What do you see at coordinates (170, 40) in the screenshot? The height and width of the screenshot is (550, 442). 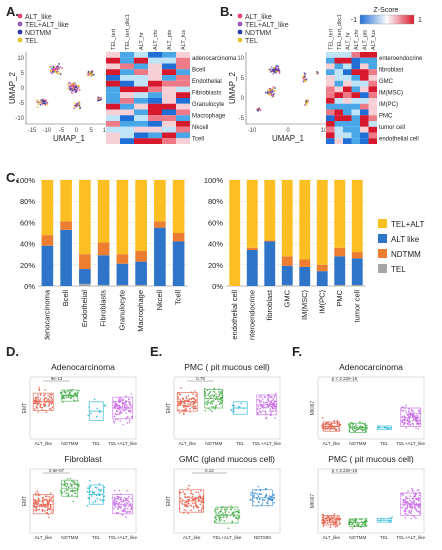 I see `heatmap-col-label: ALT_pts` at bounding box center [170, 40].